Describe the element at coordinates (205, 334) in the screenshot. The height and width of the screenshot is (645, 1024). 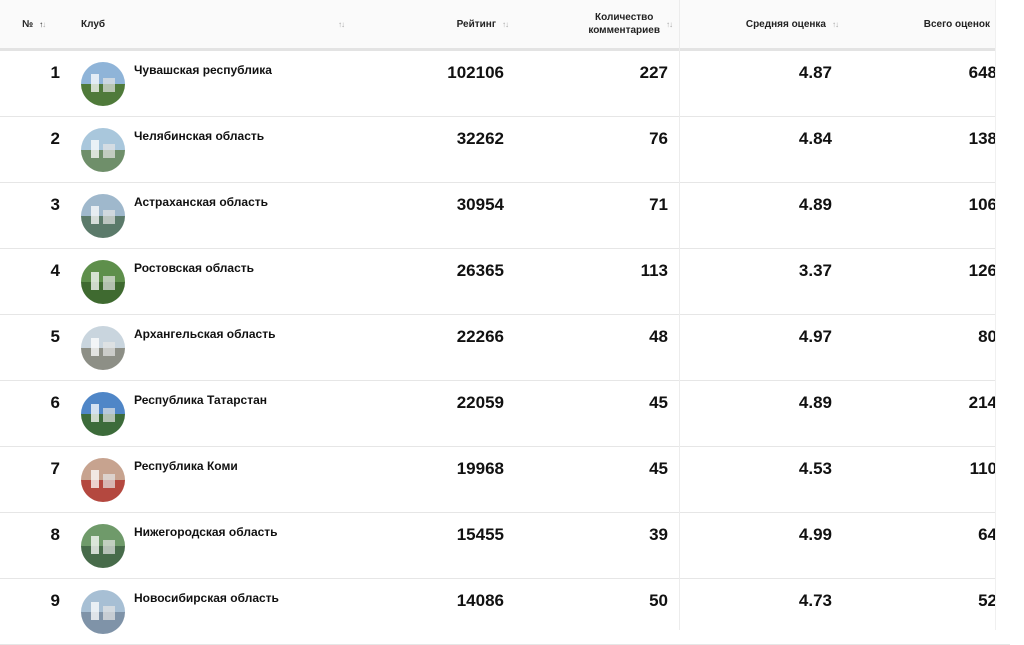
I see `club-name: Архангельская область` at that location.